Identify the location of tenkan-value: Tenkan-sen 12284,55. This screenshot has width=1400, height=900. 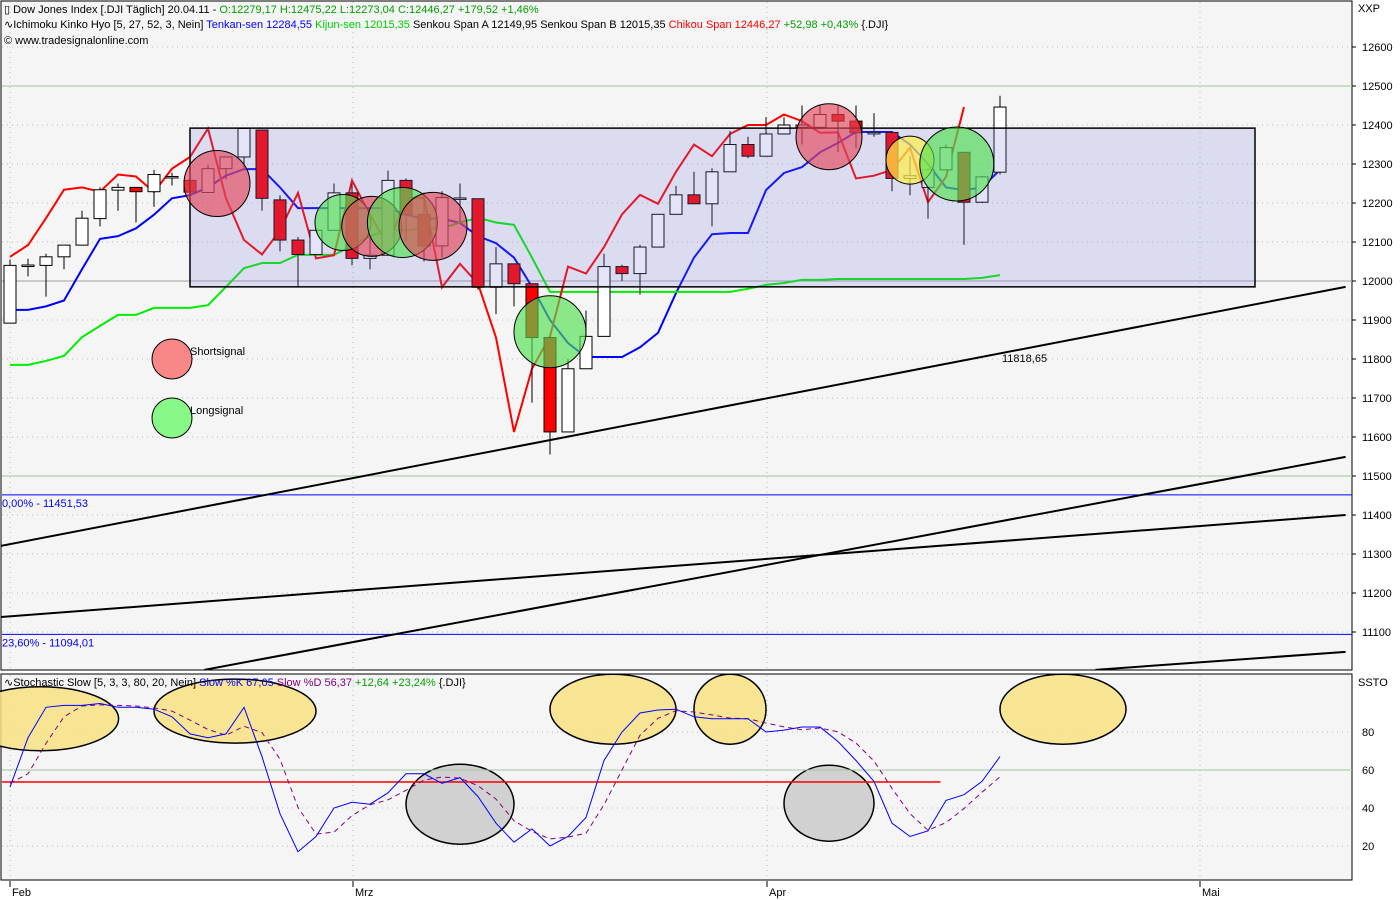
(260, 25).